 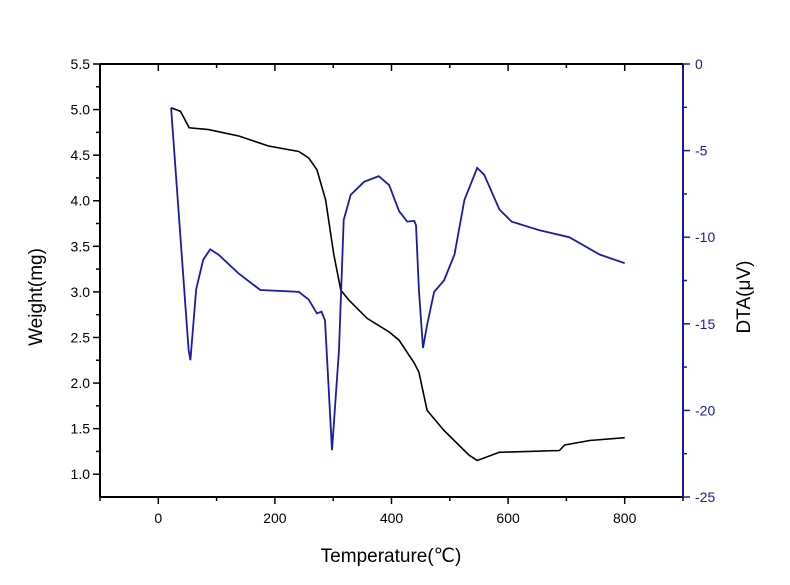 What do you see at coordinates (81, 201) in the screenshot?
I see `y-left-tick-label: 4.0` at bounding box center [81, 201].